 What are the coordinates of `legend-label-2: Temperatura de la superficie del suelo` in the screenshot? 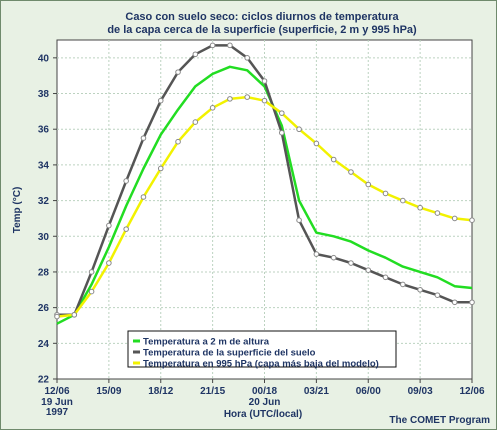 It's located at (229, 353).